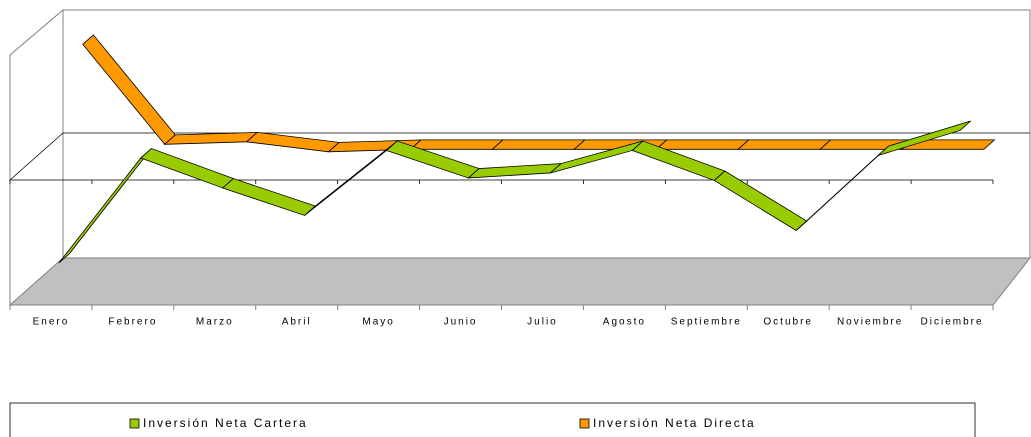 The image size is (1031, 437). I want to click on side-wall, so click(36, 156).